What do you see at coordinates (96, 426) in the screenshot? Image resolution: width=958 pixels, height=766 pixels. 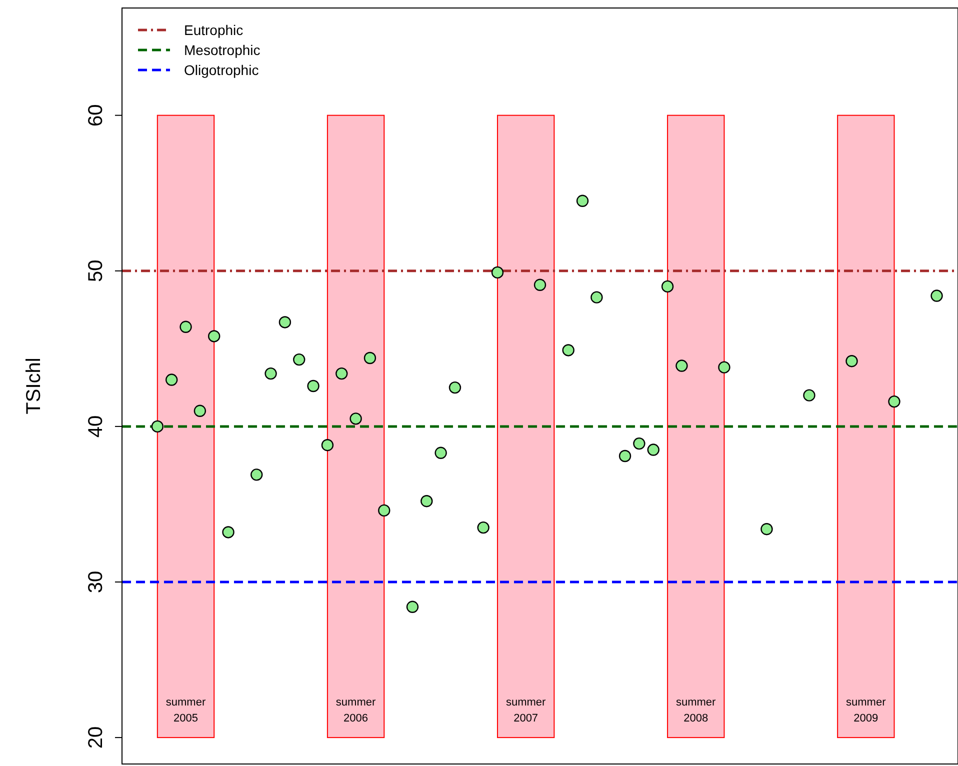 I see `y-tick-label: 40` at bounding box center [96, 426].